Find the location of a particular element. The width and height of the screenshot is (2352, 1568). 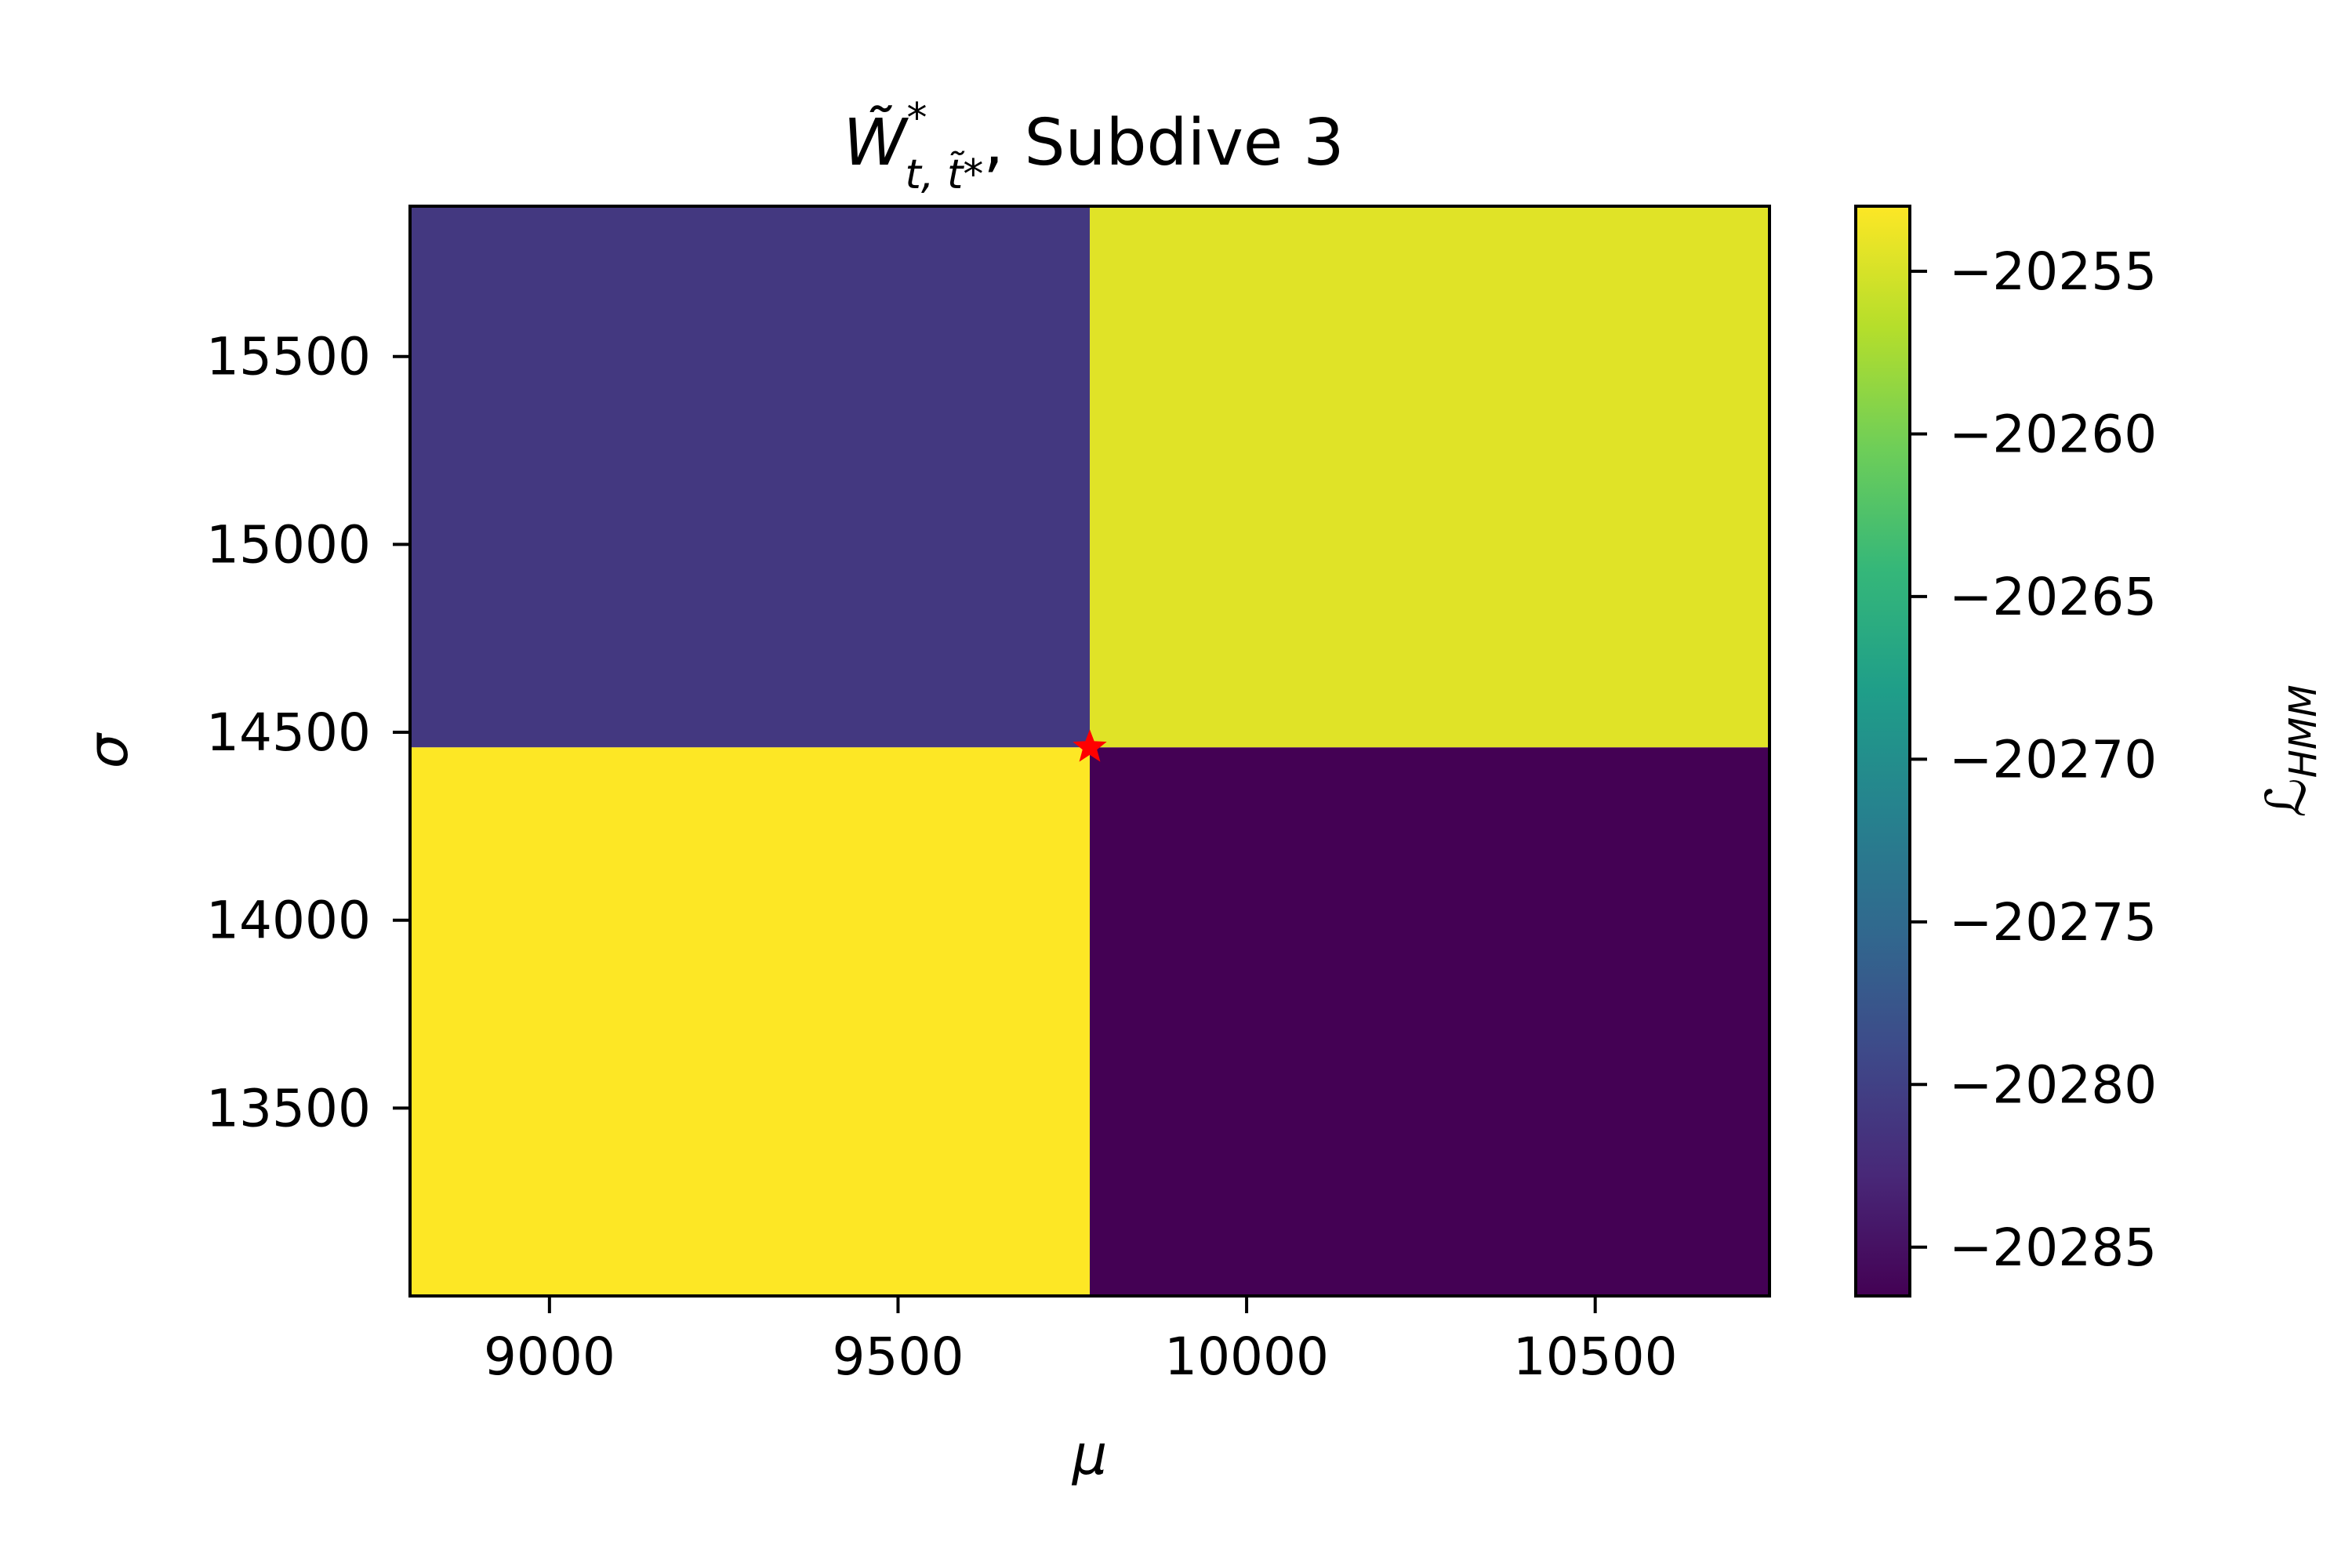

y-tick-label: 14000 is located at coordinates (288, 921).